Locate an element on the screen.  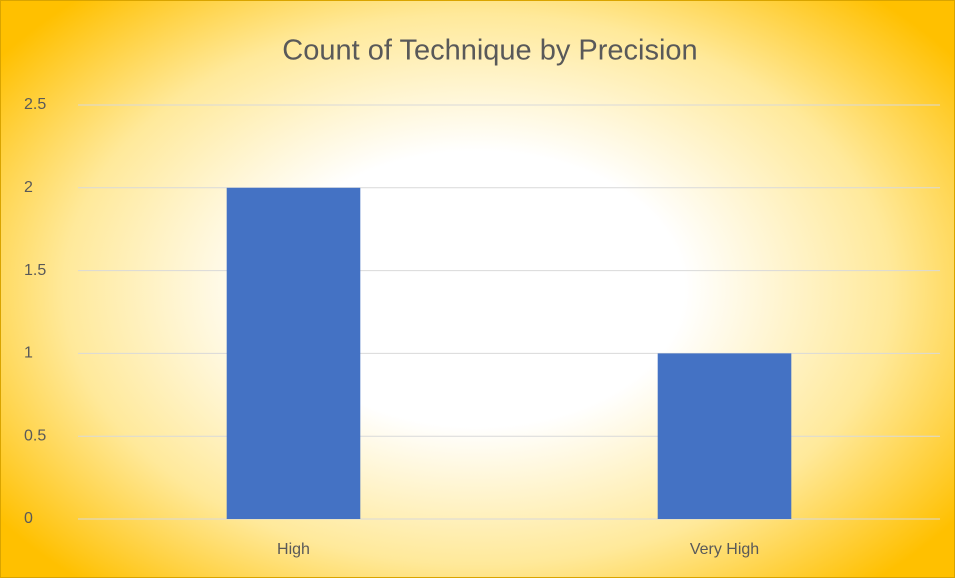
x-tick-label: Very High is located at coordinates (724, 549).